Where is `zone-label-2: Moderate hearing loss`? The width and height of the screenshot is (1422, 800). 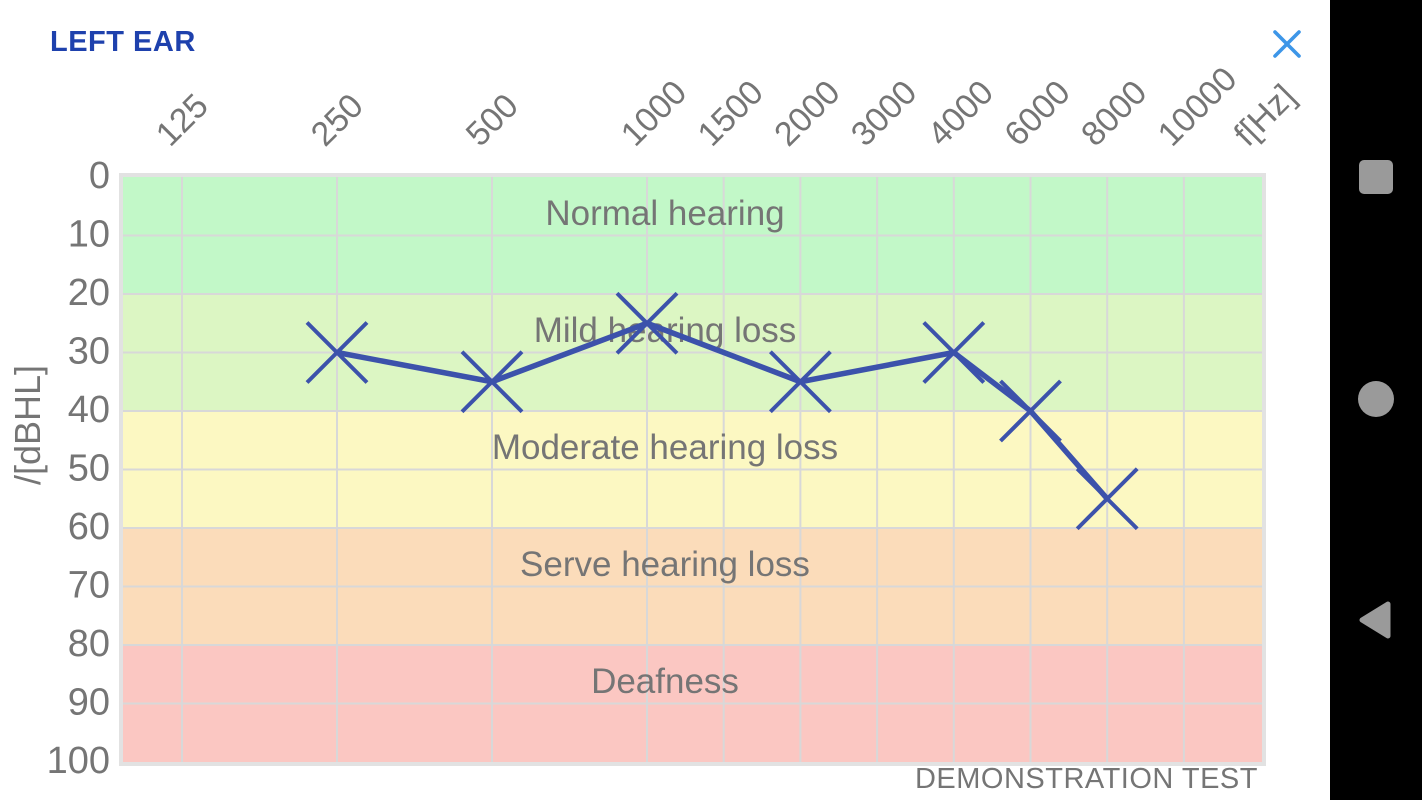 zone-label-2: Moderate hearing loss is located at coordinates (665, 447).